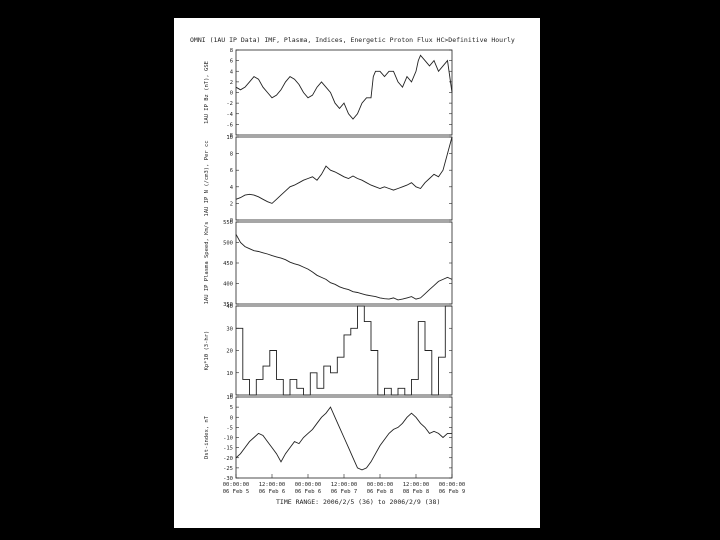 The height and width of the screenshot is (540, 720). I want to click on y-tick-label: -4, so click(229, 115).